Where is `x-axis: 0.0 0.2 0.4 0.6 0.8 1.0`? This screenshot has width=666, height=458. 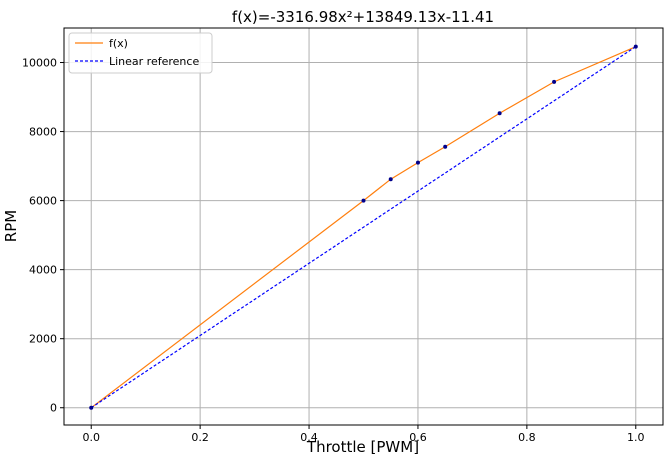
x-axis: 0.0 0.2 0.4 0.6 0.8 1.0 is located at coordinates (363, 434).